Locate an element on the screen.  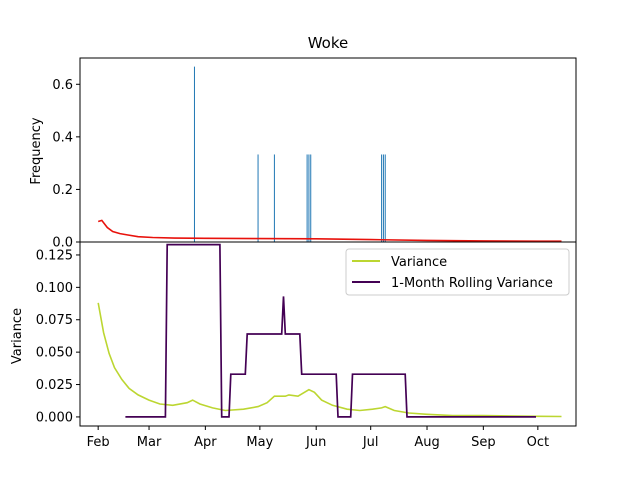
legend-box is located at coordinates (457, 272).